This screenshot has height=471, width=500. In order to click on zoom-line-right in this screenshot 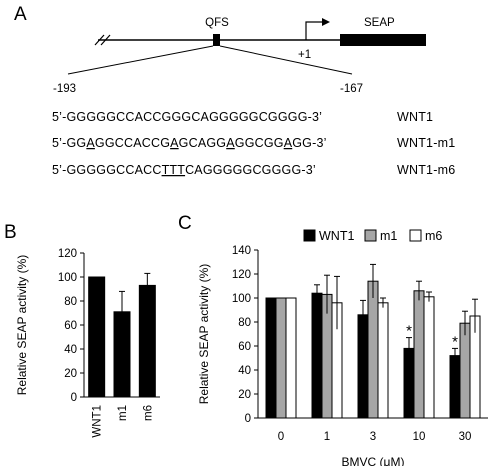, I will do `click(286, 60)`.